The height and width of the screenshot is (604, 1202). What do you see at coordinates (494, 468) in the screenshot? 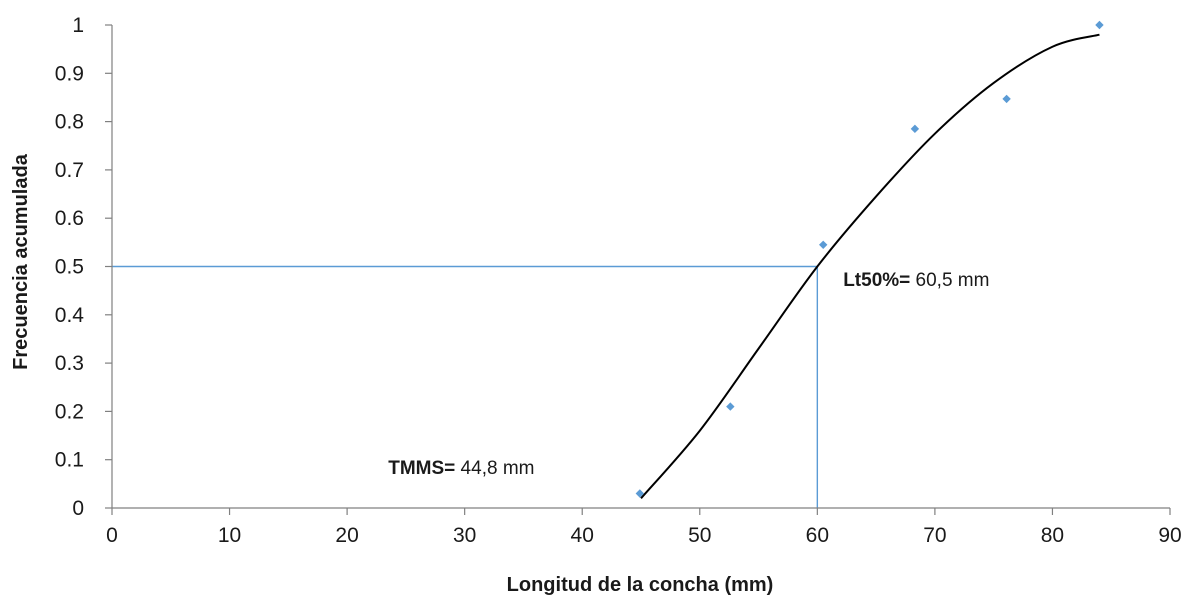
I see `annotation-value: 44,8 mm` at bounding box center [494, 468].